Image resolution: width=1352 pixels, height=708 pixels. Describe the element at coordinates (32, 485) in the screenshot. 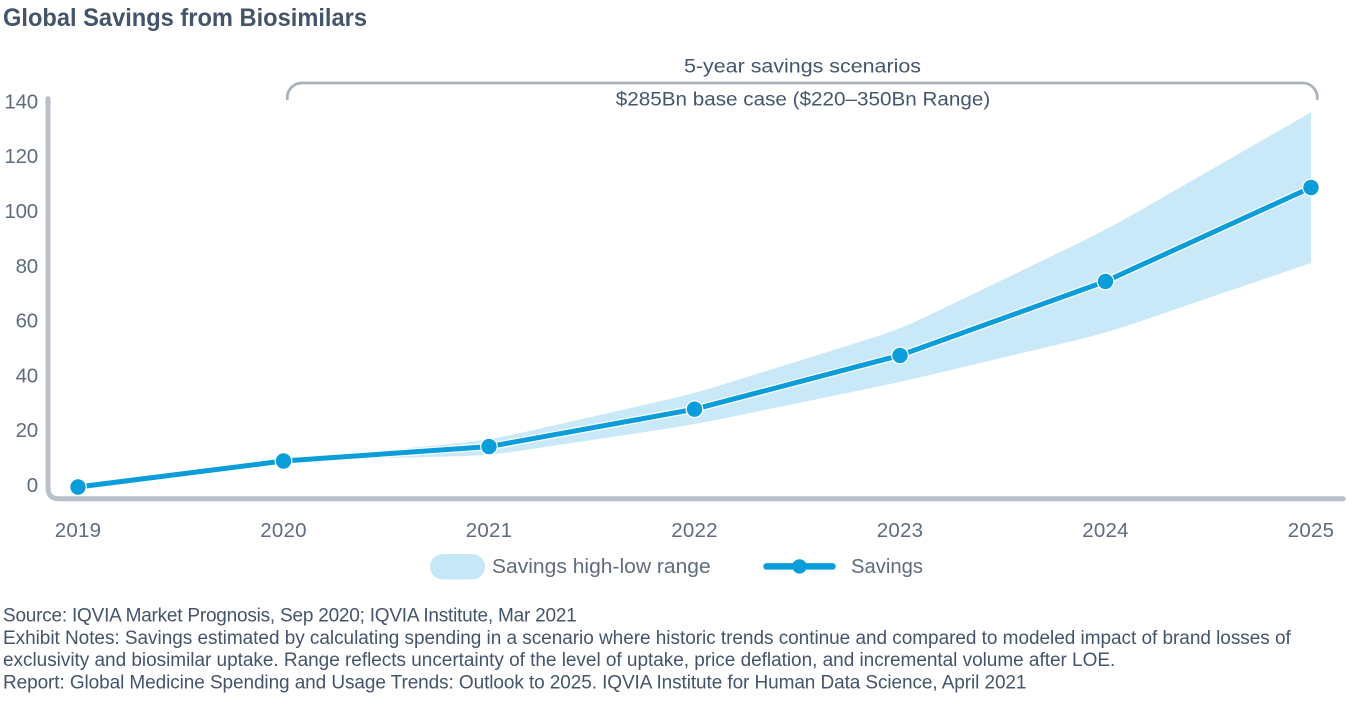

I see `svg-text: 0` at that location.